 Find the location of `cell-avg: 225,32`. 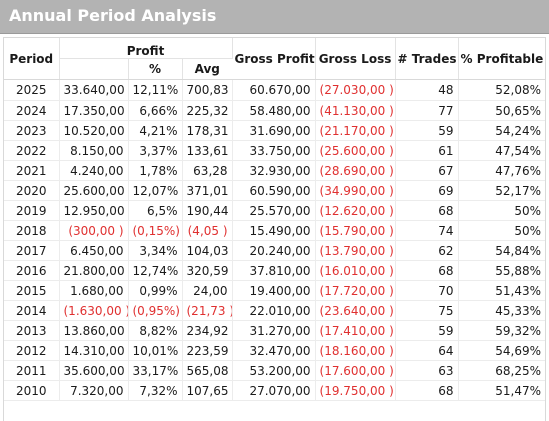

cell-avg: 225,32 is located at coordinates (207, 110).